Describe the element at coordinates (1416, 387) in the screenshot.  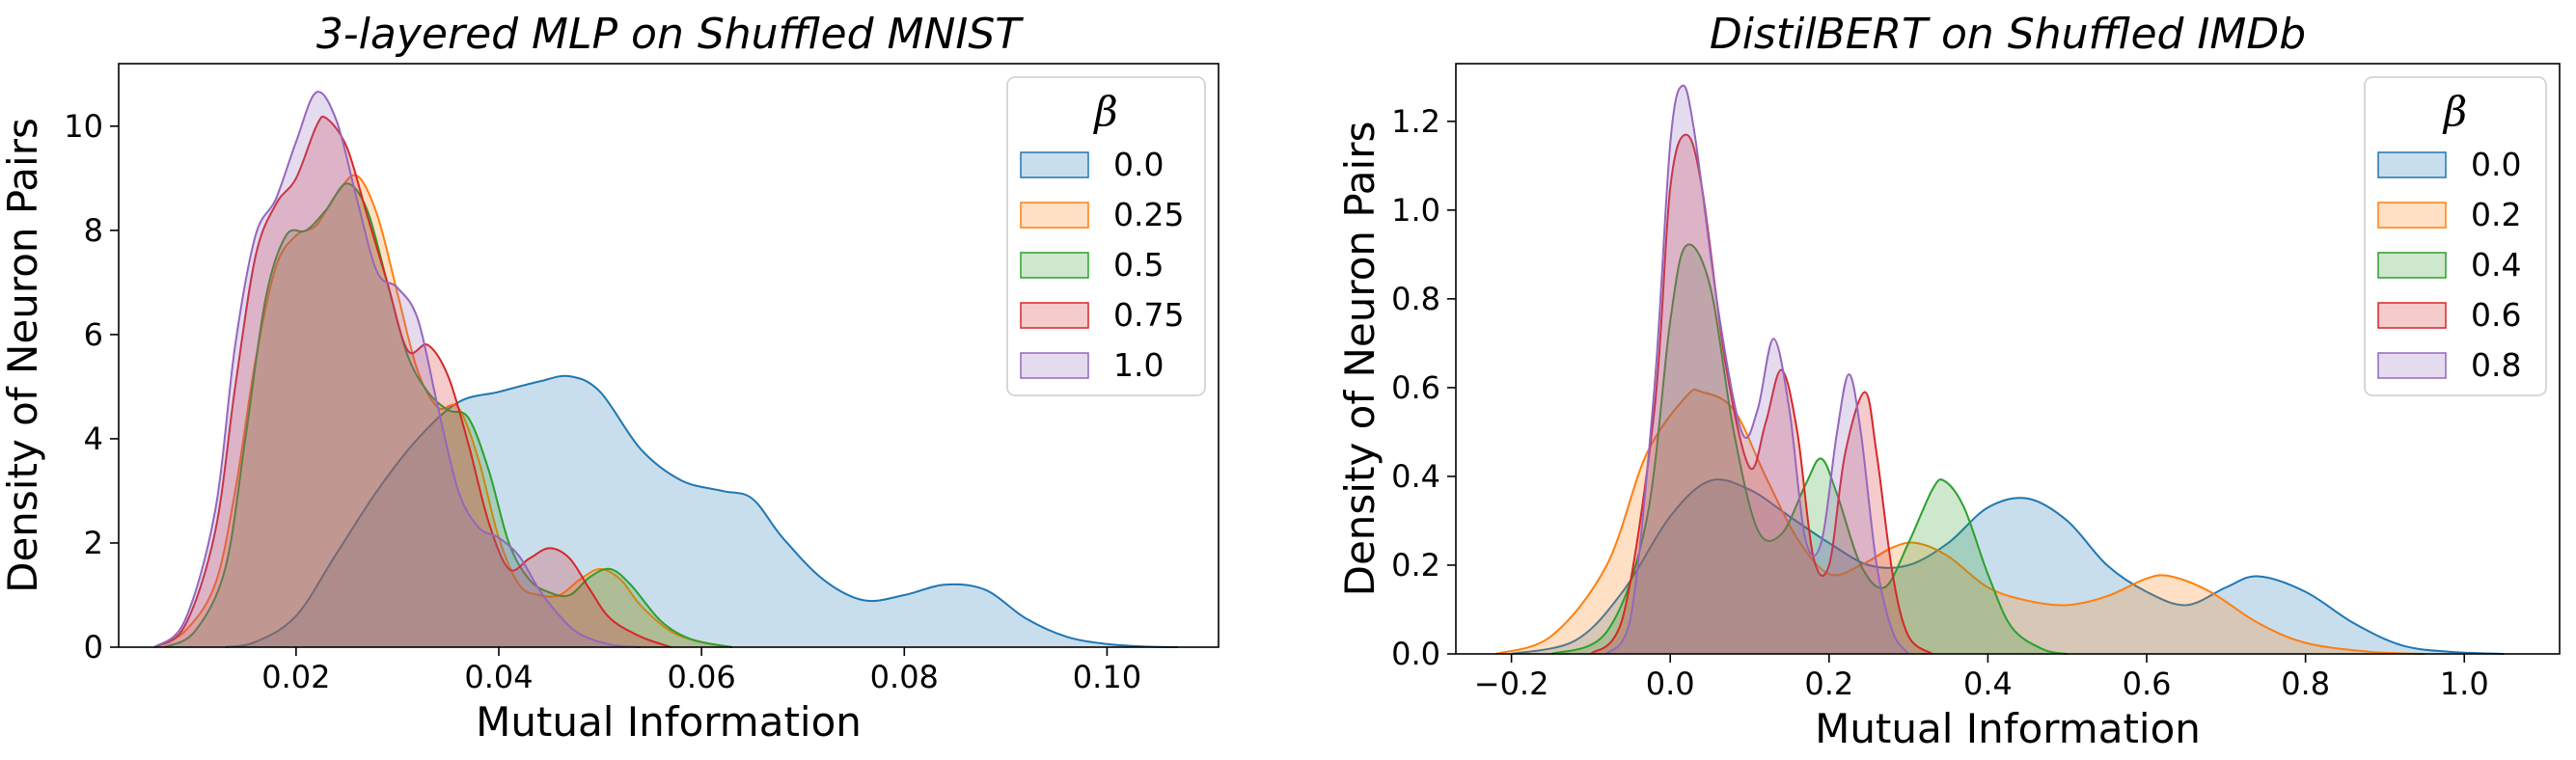
I see `y-tick-label: 0.6` at that location.